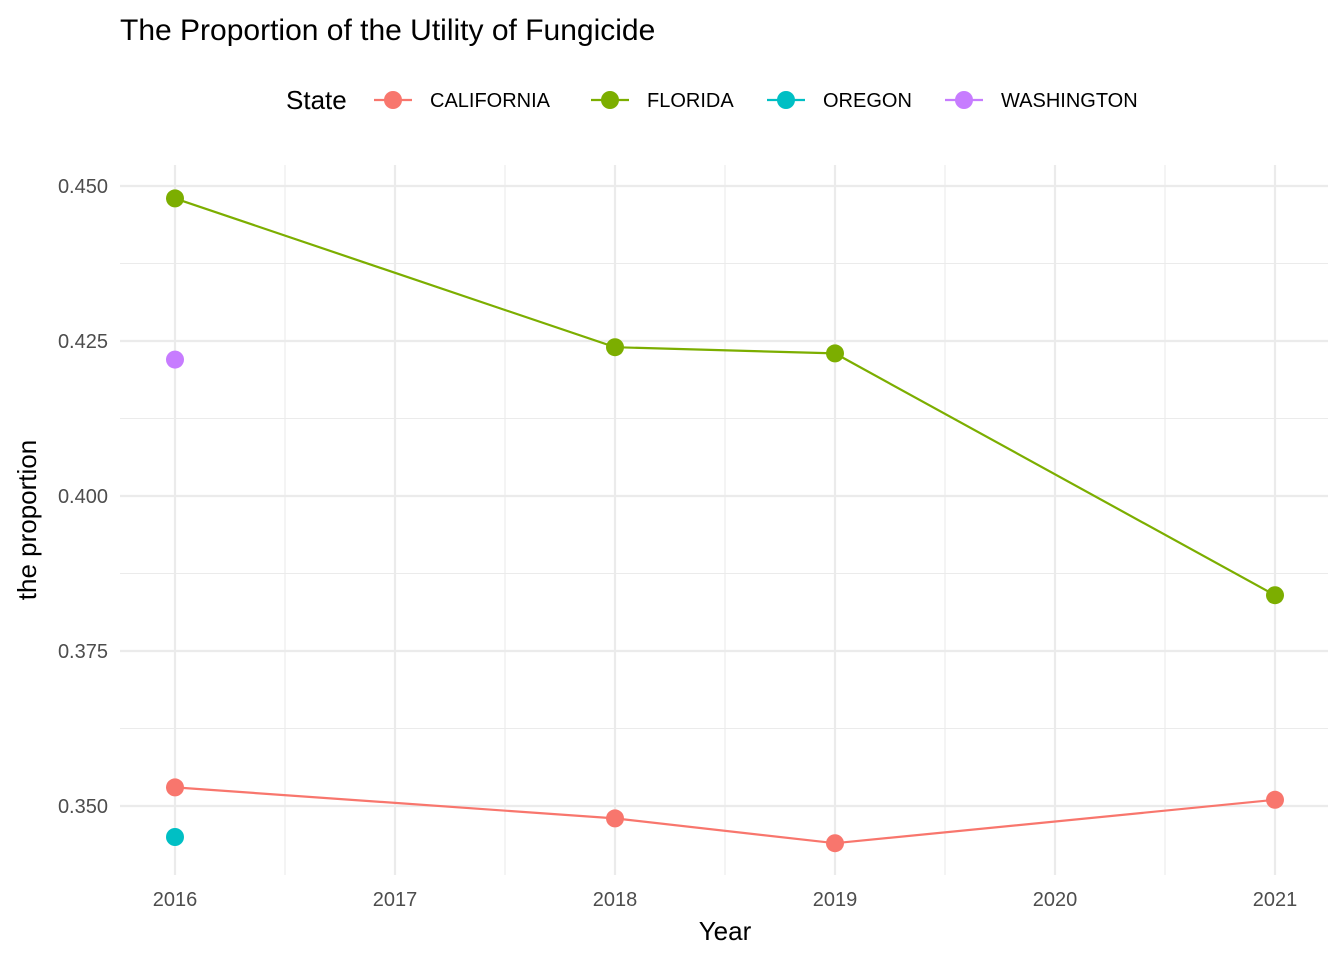 Image resolution: width=1344 pixels, height=960 pixels. I want to click on x-tick-label: 2017, so click(395, 900).